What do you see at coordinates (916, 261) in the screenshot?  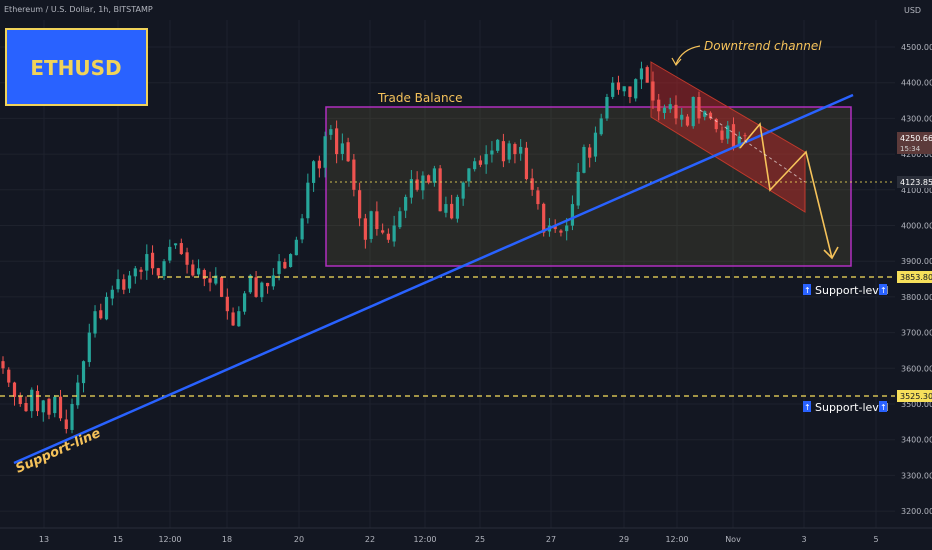 I see `price-tick-label: 3900.00` at bounding box center [916, 261].